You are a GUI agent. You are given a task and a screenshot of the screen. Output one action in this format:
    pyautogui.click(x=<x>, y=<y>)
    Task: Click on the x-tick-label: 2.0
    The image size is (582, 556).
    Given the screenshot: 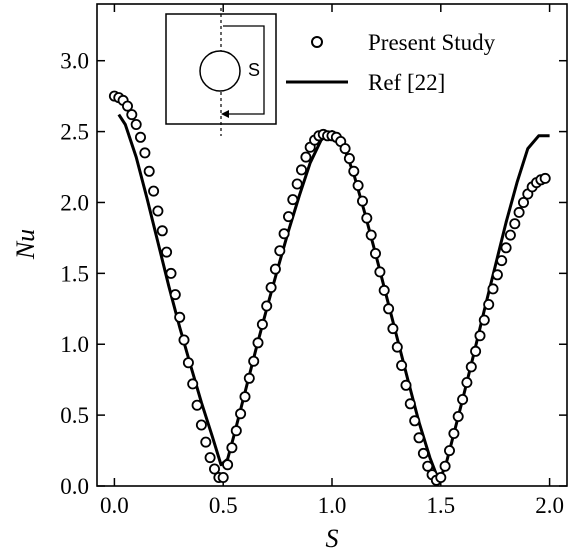 What is the action you would take?
    pyautogui.click(x=549, y=505)
    